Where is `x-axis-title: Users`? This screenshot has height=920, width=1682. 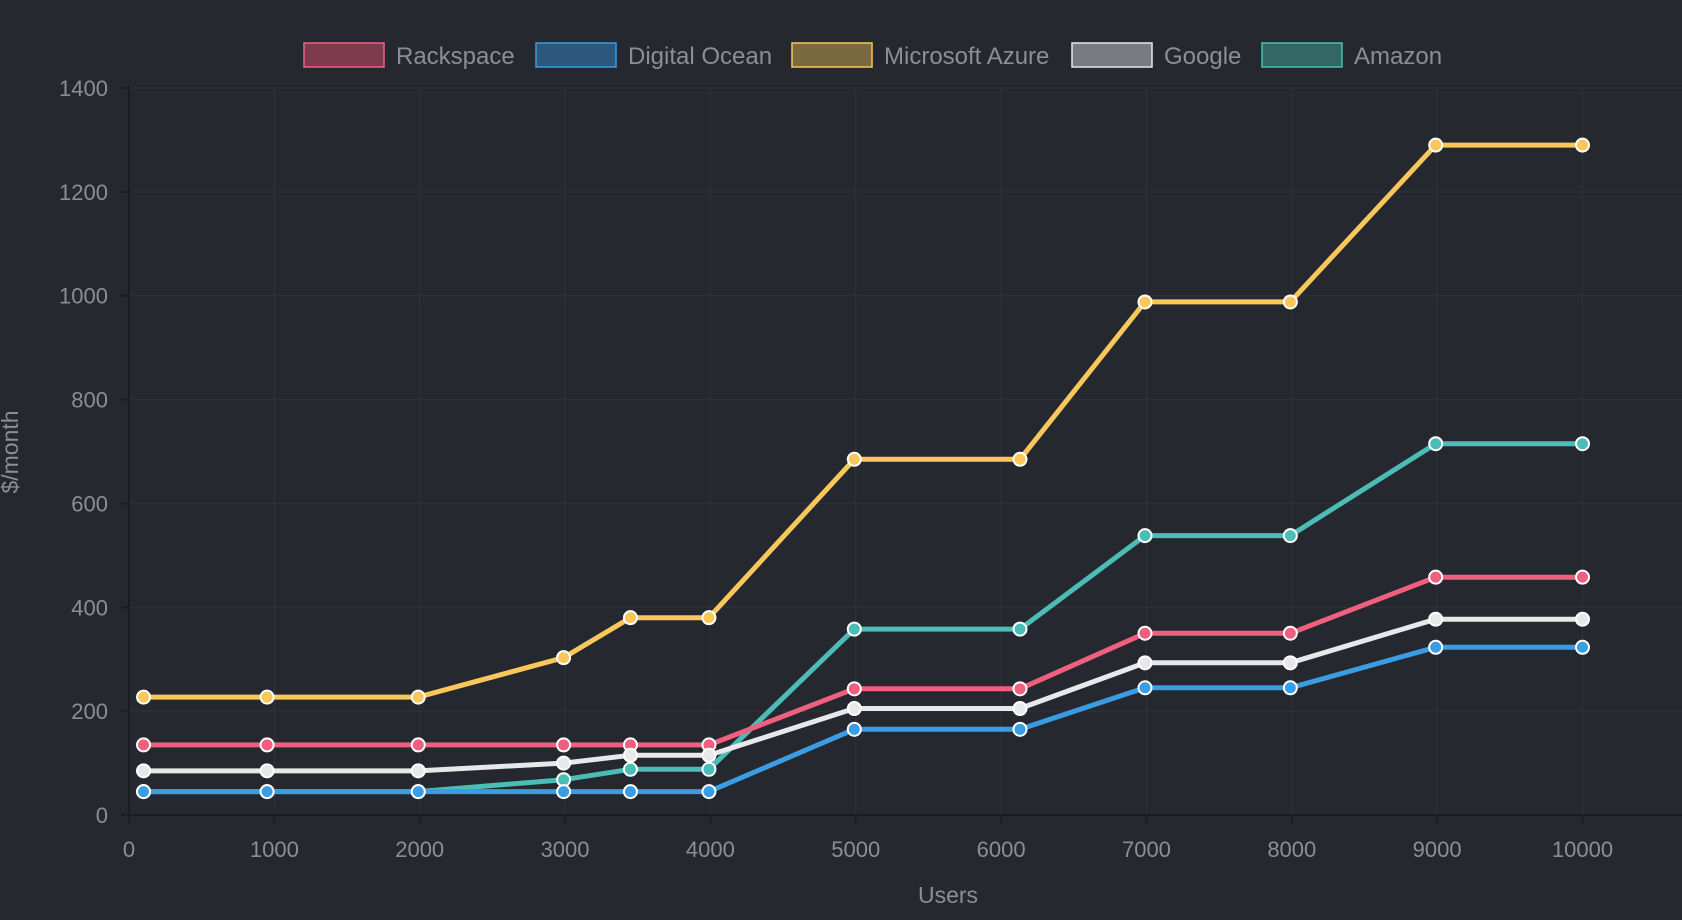 x-axis-title: Users is located at coordinates (948, 895).